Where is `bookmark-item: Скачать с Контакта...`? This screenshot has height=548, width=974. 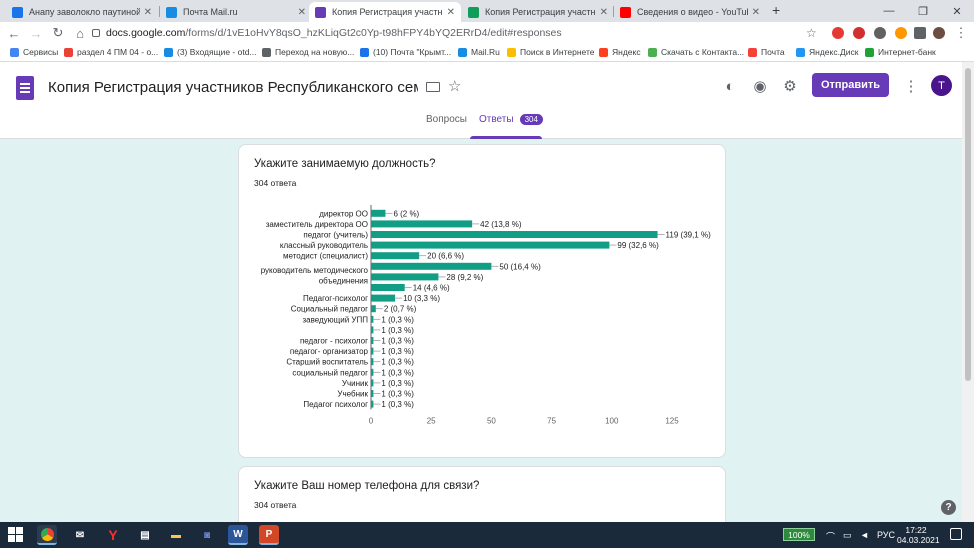 bookmark-item: Скачать с Контакта... is located at coordinates (696, 52).